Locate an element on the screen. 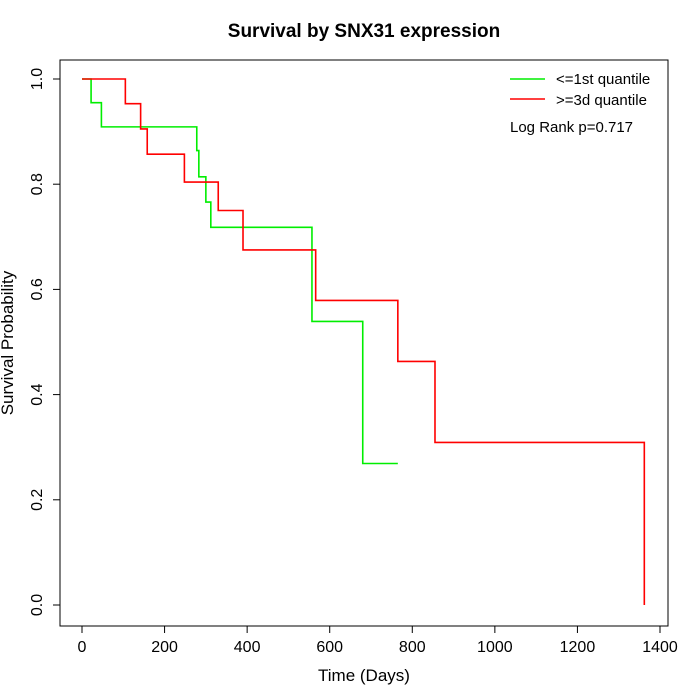 The image size is (700, 700). x-axis-title: Time (Days) is located at coordinates (364, 675).